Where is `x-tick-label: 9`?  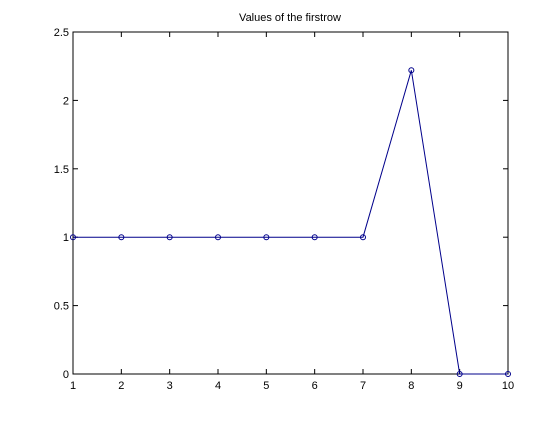
x-tick-label: 9 is located at coordinates (460, 386).